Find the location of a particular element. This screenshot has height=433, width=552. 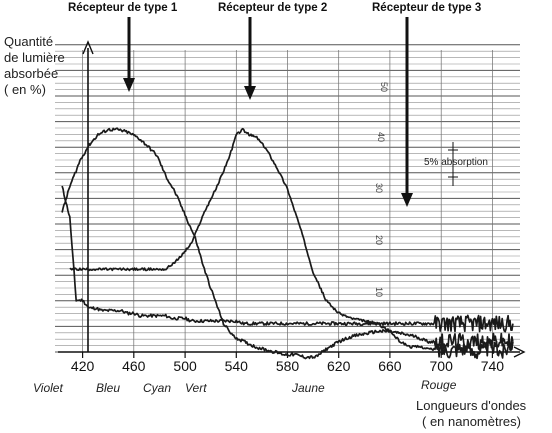

right-scale-label-20: 20 is located at coordinates (379, 240).